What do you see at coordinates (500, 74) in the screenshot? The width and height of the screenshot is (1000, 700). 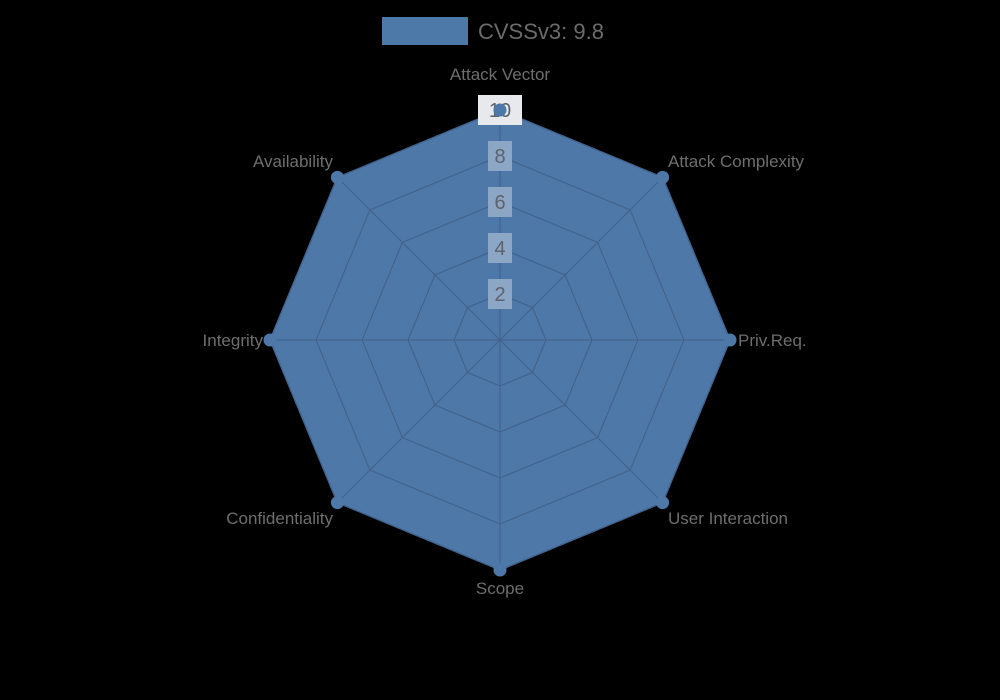 I see `axis-label: Attack Vector` at bounding box center [500, 74].